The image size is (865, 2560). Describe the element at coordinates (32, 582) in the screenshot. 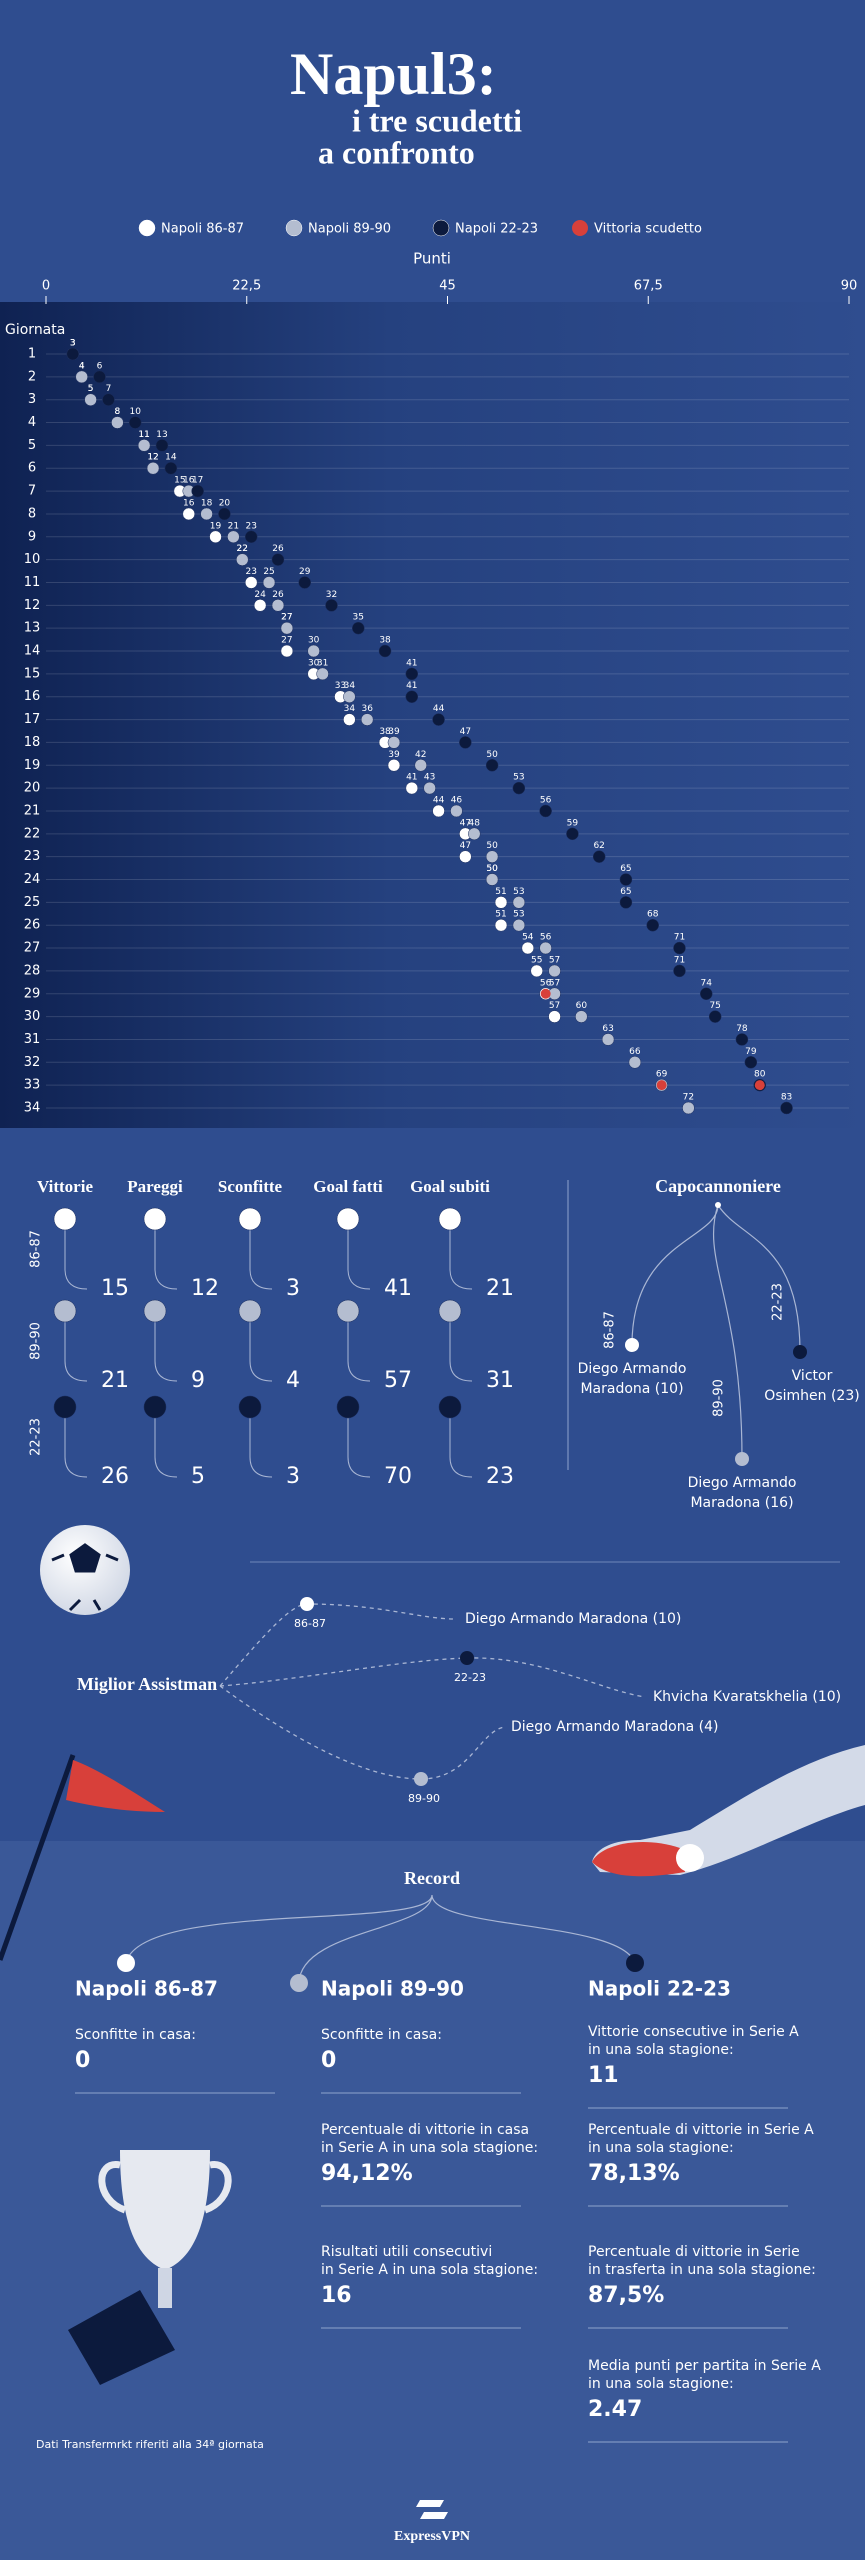

I see `y-tick-label: 11` at that location.